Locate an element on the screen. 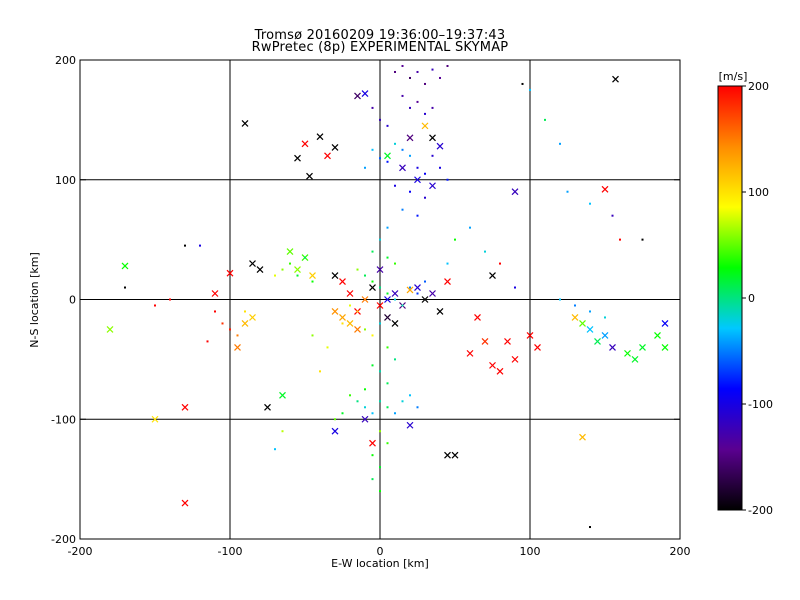 Image resolution: width=800 pixels, height=600 pixels. x-tick-label: -200 is located at coordinates (80, 551).